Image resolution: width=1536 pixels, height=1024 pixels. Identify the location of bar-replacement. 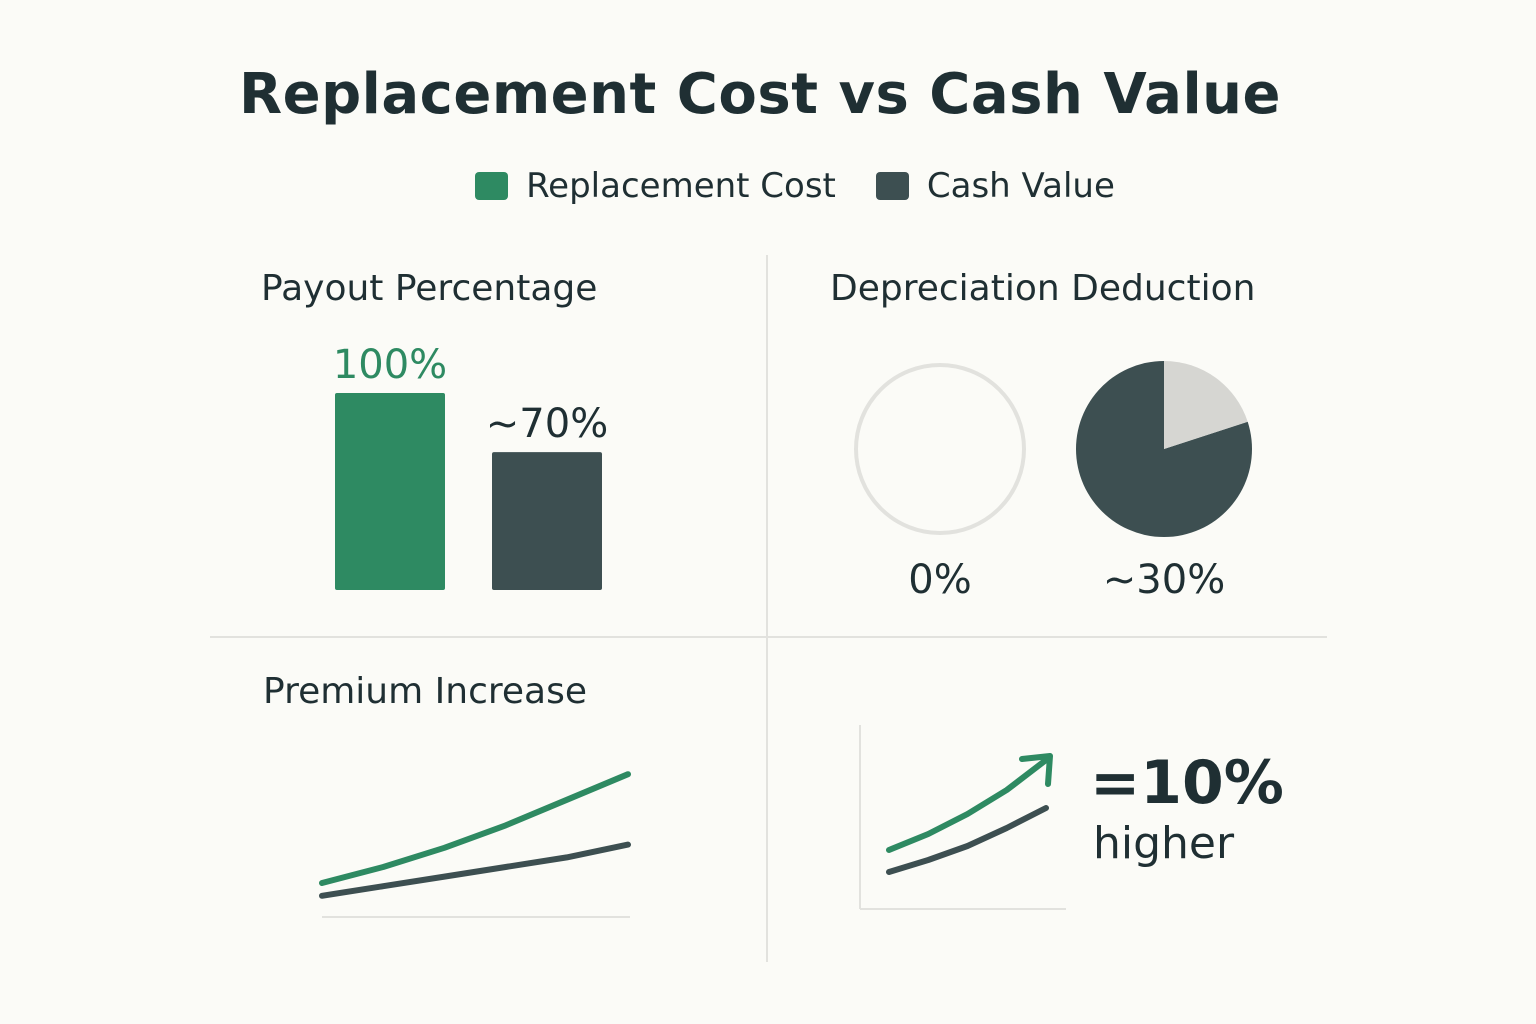
(390, 491).